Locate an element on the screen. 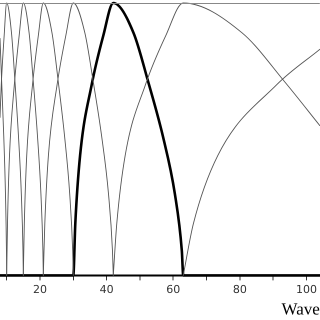 The width and height of the screenshot is (320, 320). x-tick-label: 100 is located at coordinates (306, 289).